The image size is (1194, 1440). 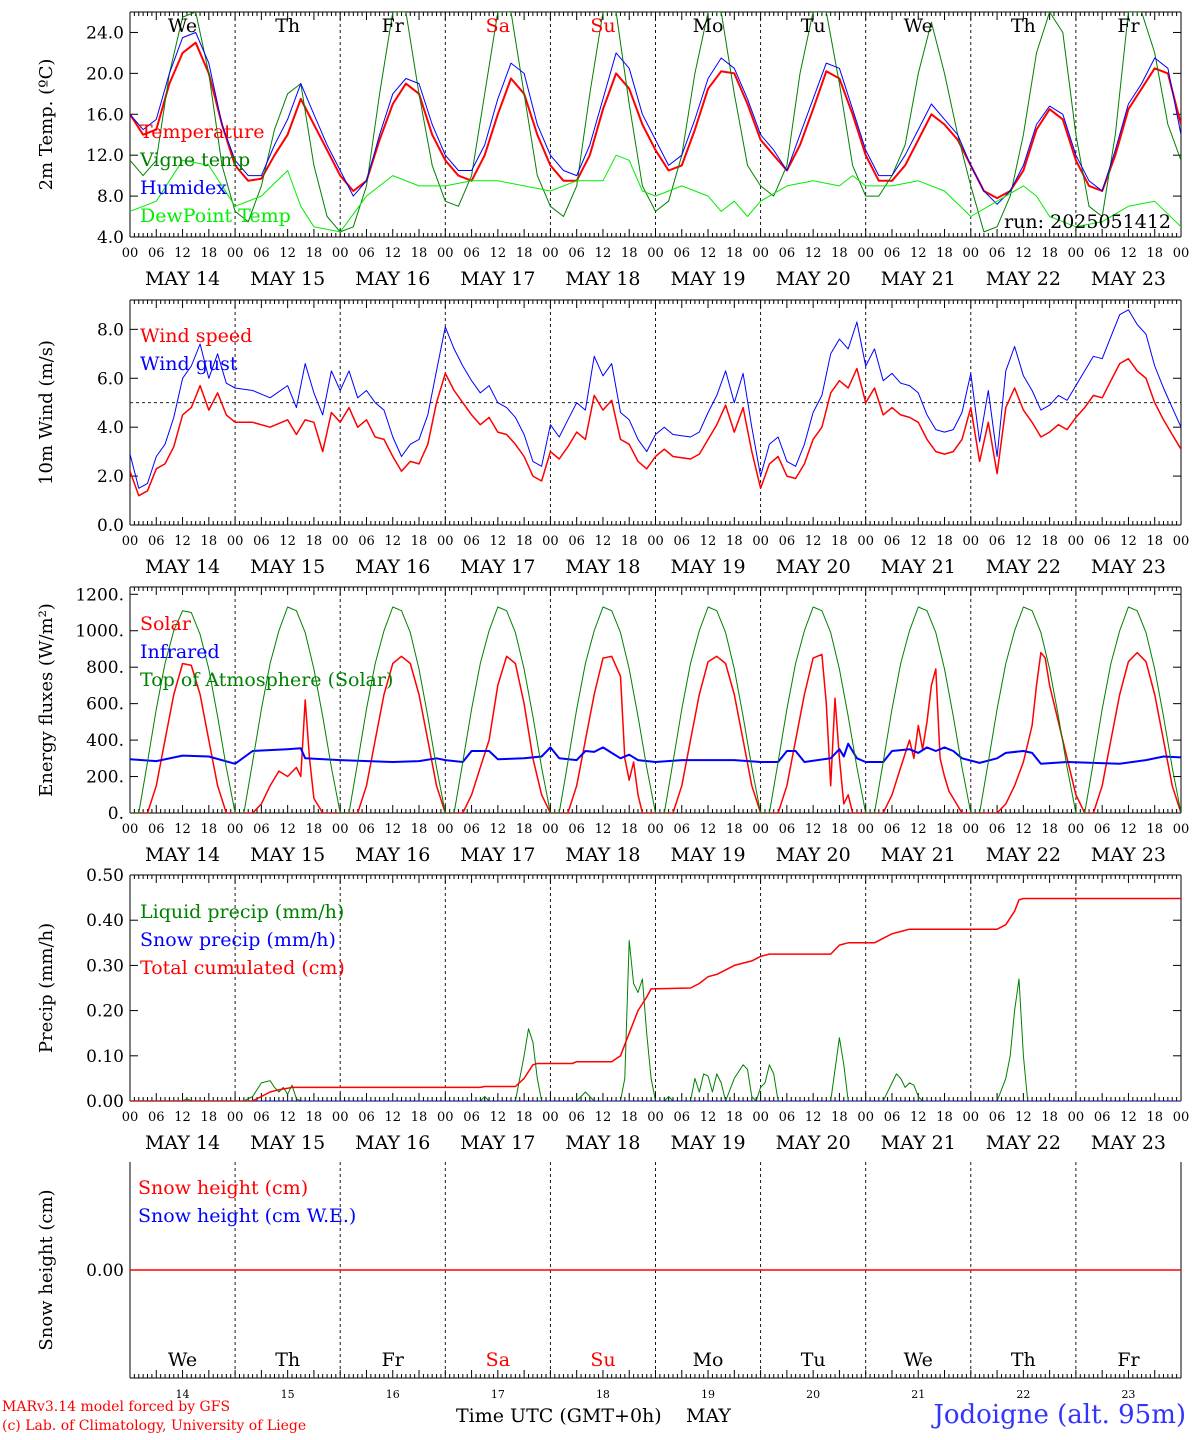 What do you see at coordinates (288, 1394) in the screenshot?
I see `day-number: 15` at bounding box center [288, 1394].